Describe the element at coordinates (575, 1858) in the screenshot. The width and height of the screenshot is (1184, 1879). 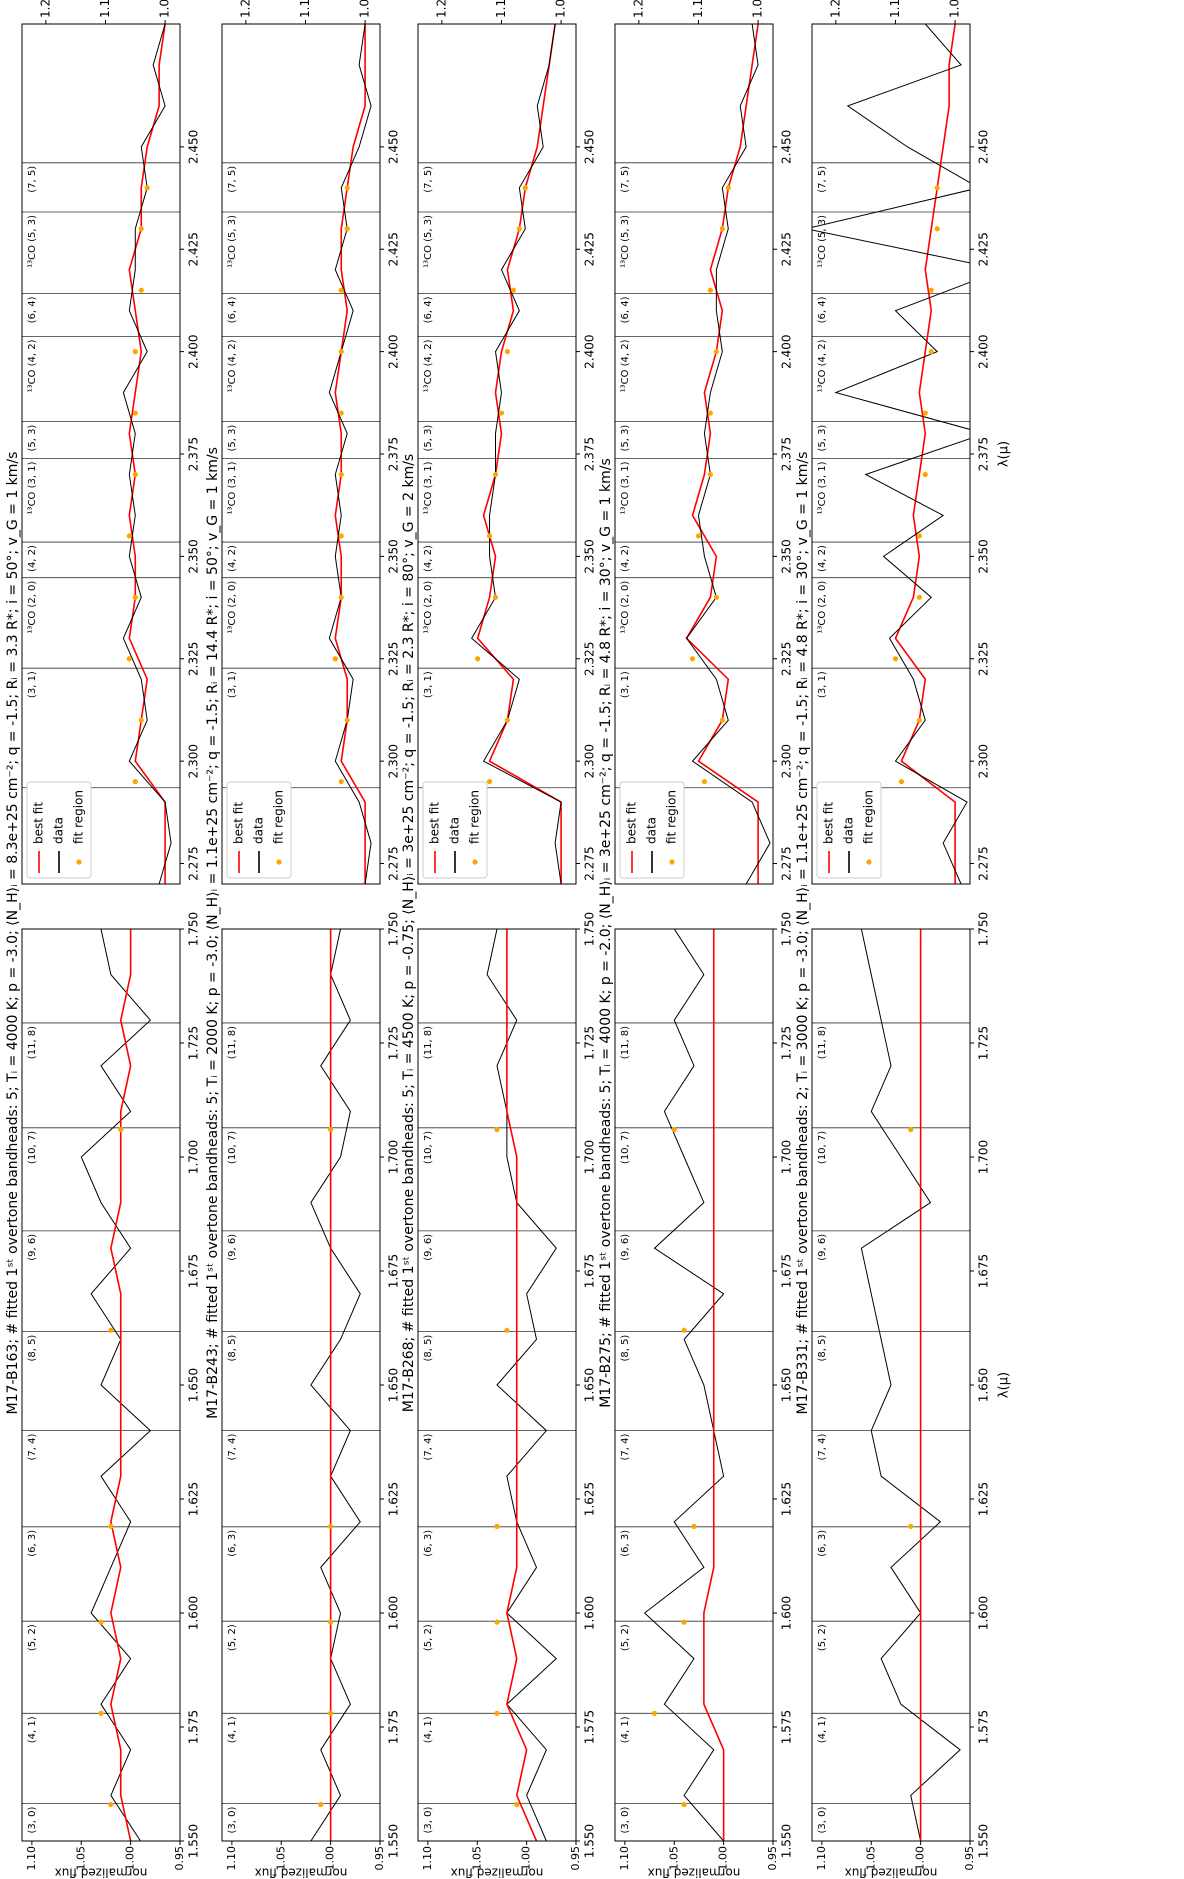
I see `y-tick-label: 0.95` at that location.